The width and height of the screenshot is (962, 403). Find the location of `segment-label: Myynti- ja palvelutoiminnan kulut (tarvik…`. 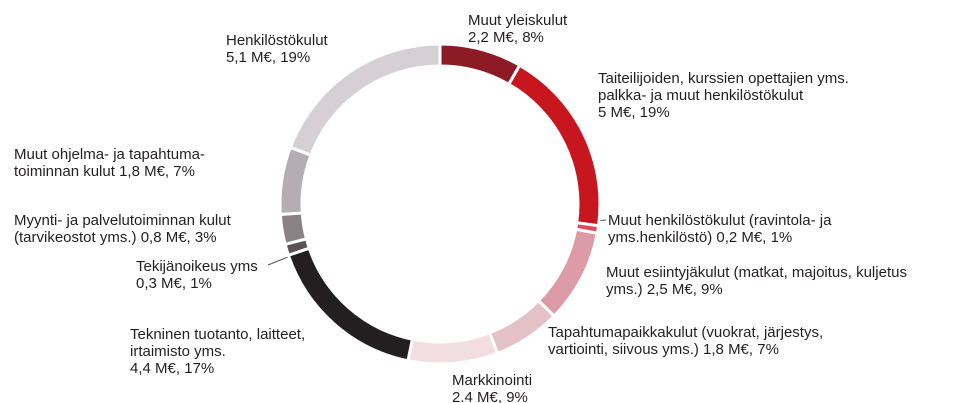

segment-label: Myynti- ja palvelutoiminnan kulut (tarvik… is located at coordinates (122, 229).